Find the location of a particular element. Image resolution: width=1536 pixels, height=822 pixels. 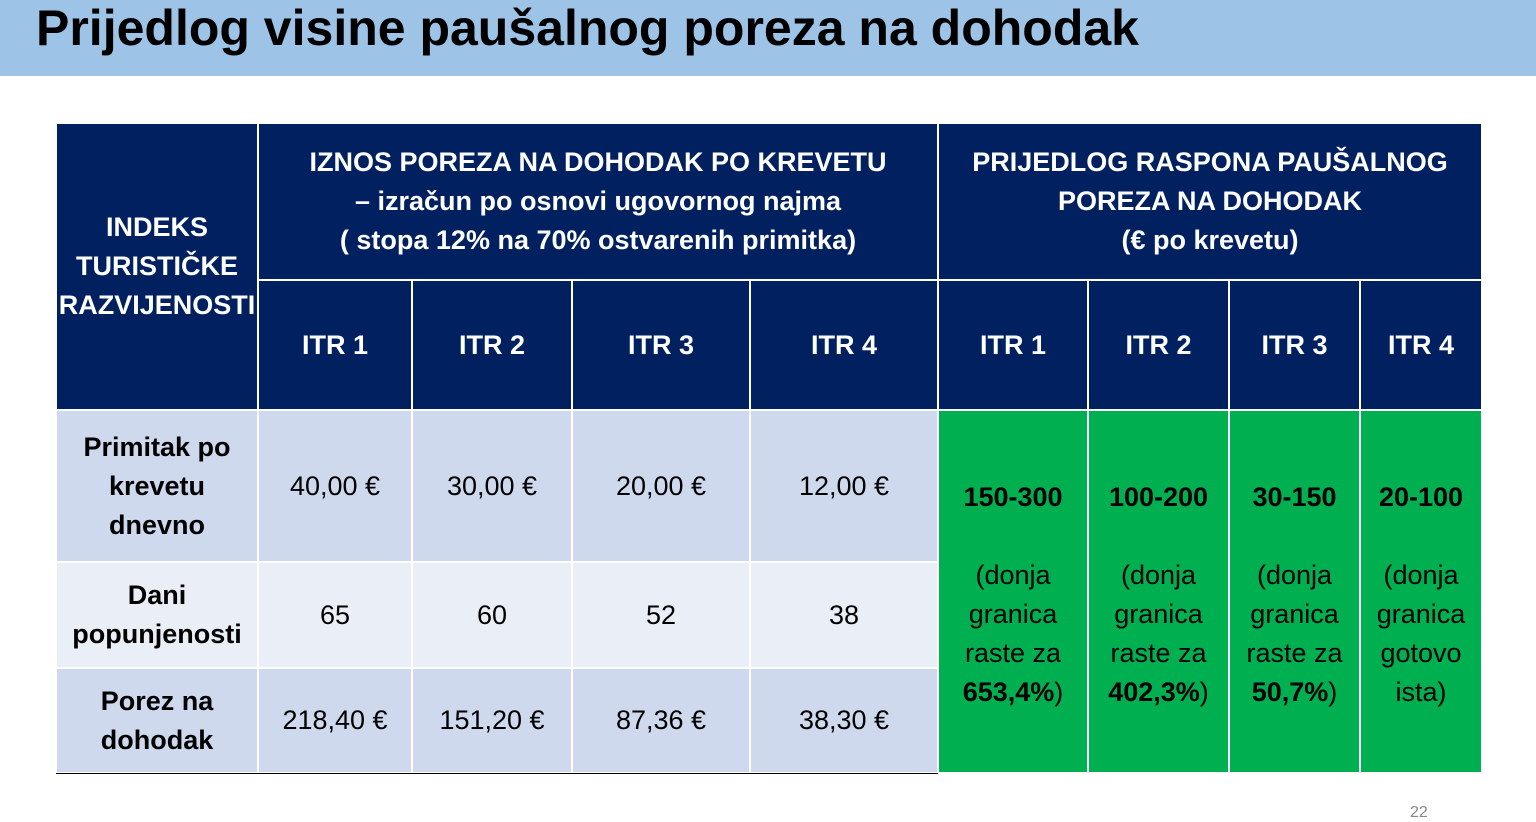

data-value: 38,30 € is located at coordinates (844, 720).